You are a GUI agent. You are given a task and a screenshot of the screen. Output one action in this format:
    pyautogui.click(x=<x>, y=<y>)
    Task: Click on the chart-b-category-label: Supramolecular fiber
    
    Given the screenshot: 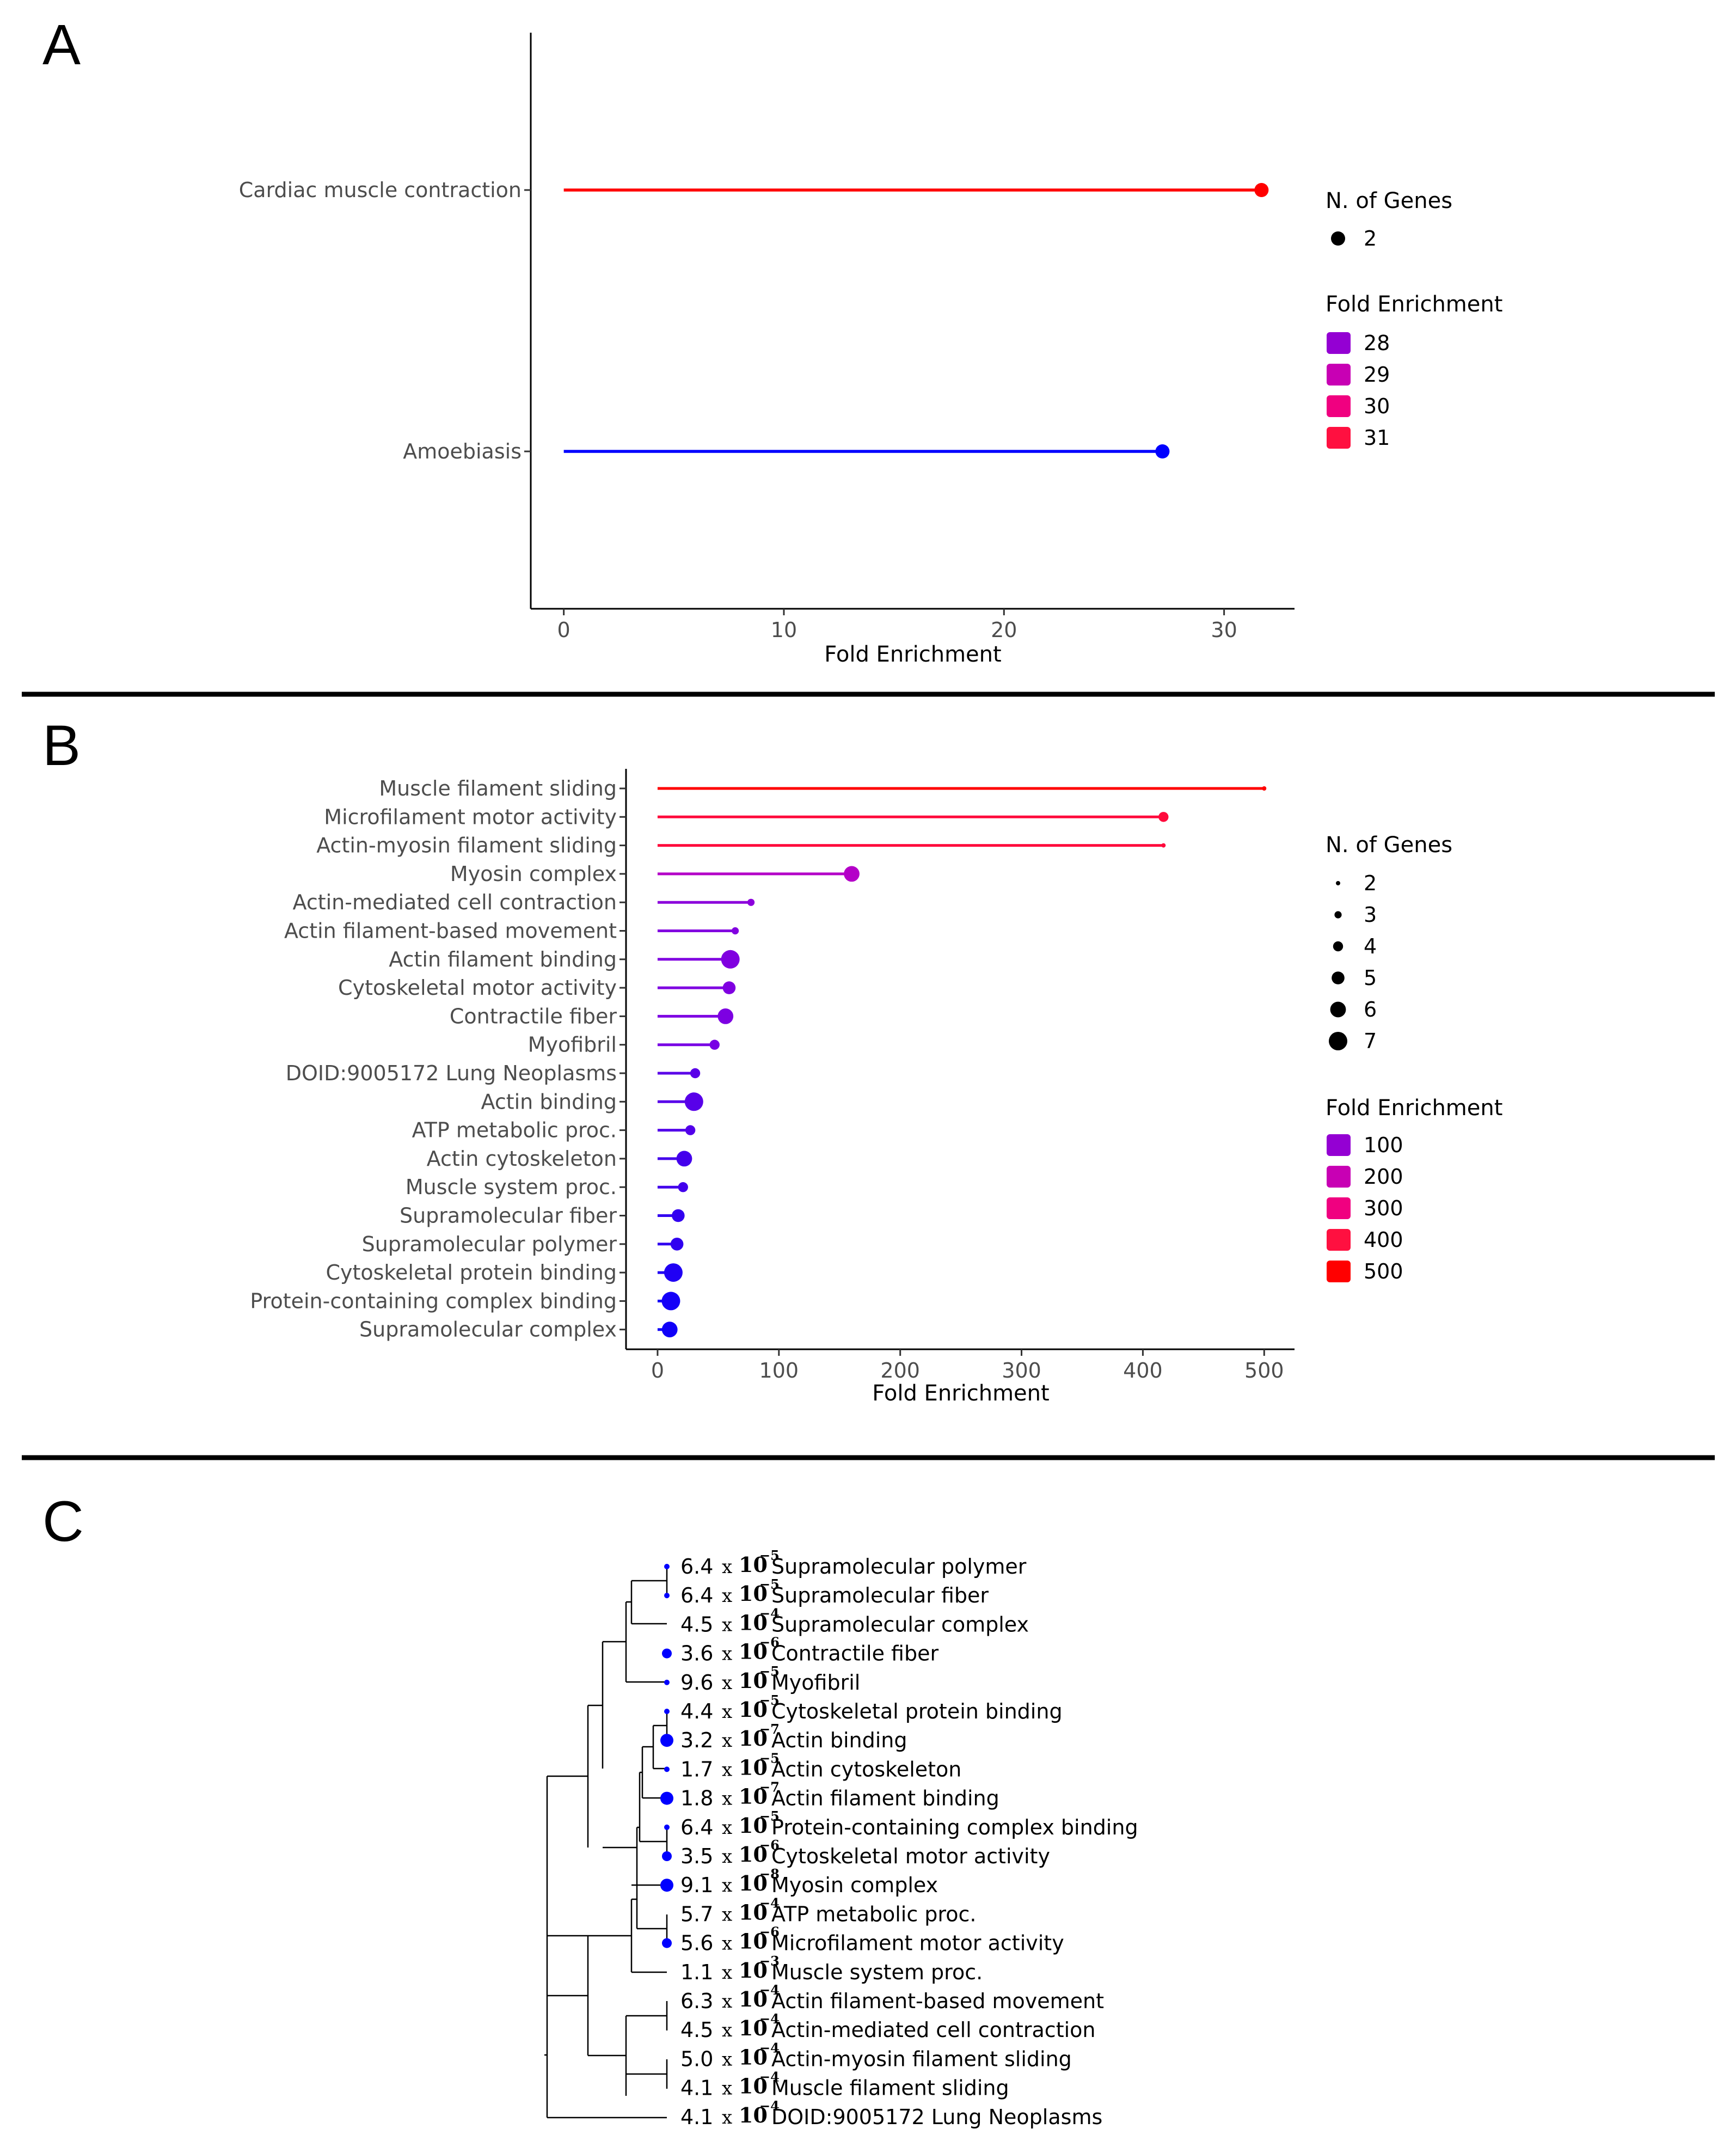 What is the action you would take?
    pyautogui.click(x=508, y=1216)
    